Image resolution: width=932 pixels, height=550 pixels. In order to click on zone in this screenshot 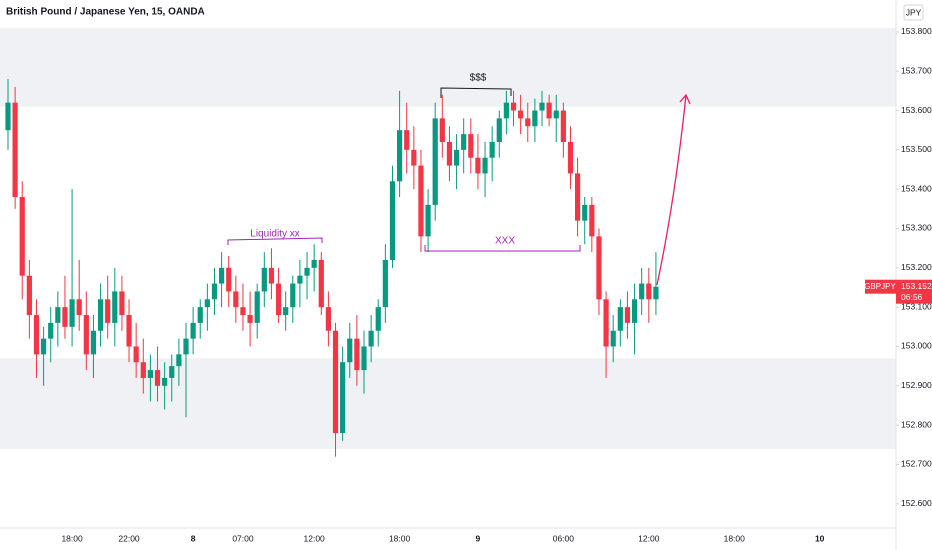, I will do `click(448, 67)`.